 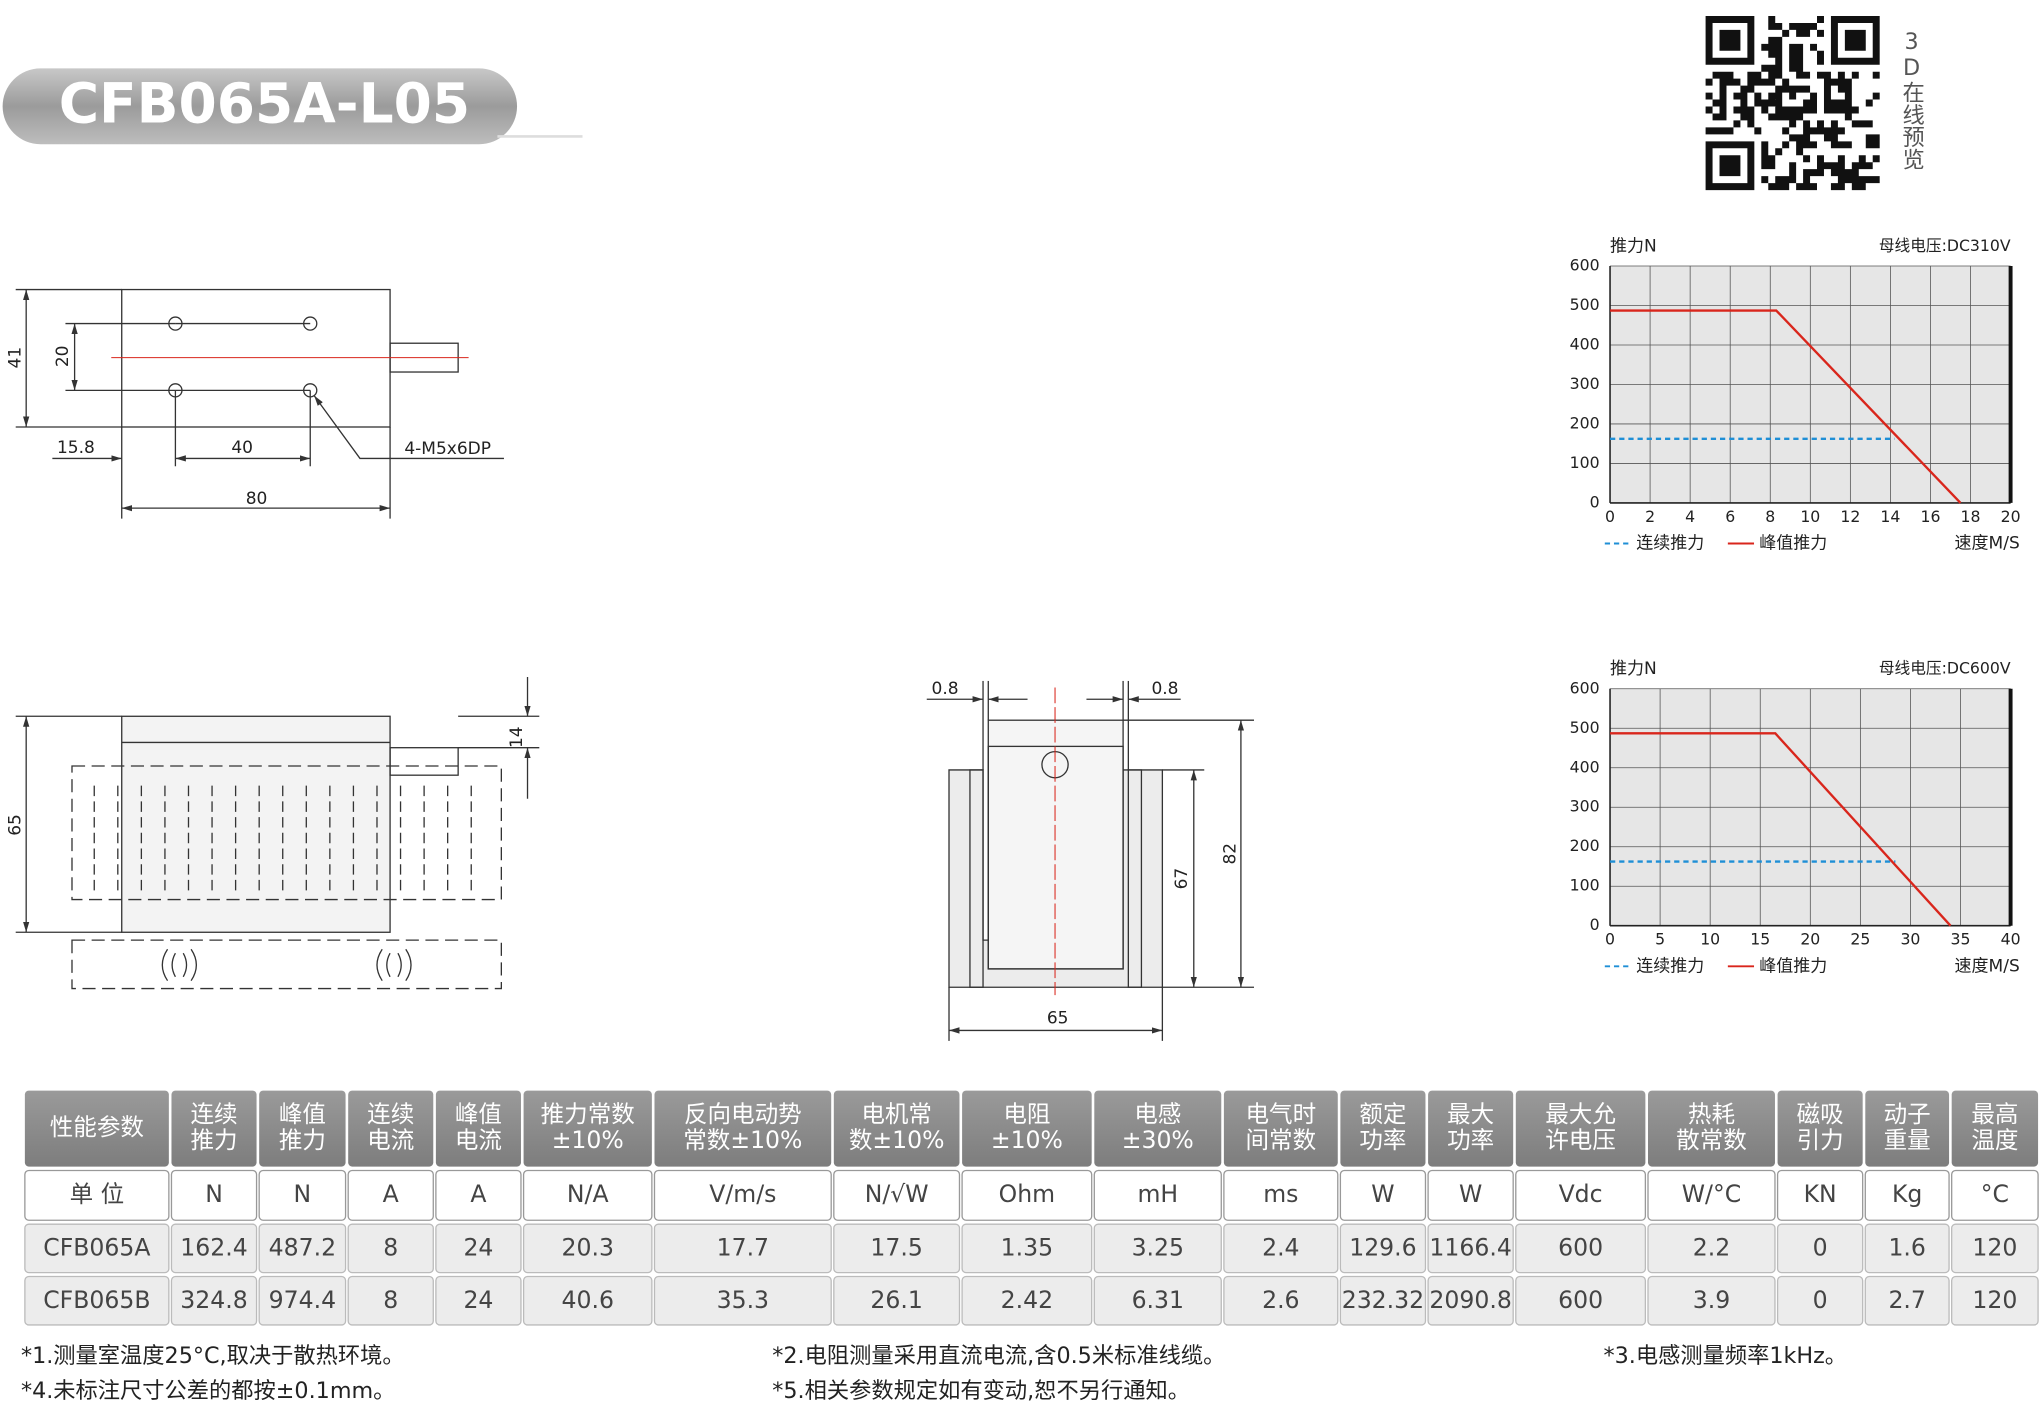 I want to click on y-tick-label: 500, so click(x=1585, y=304).